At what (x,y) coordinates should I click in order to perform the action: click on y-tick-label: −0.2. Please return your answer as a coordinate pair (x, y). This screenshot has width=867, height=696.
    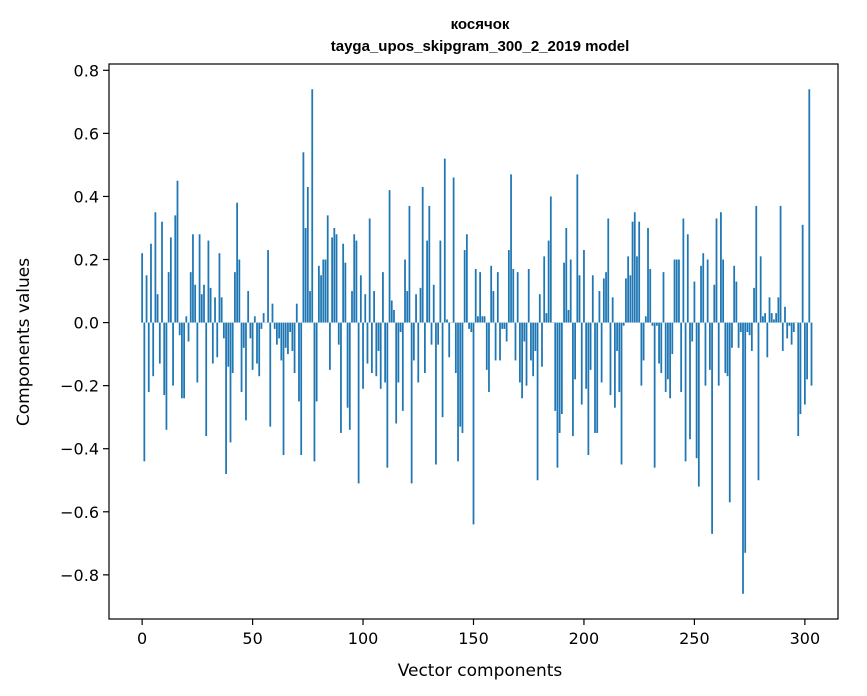
    Looking at the image, I should click on (79, 386).